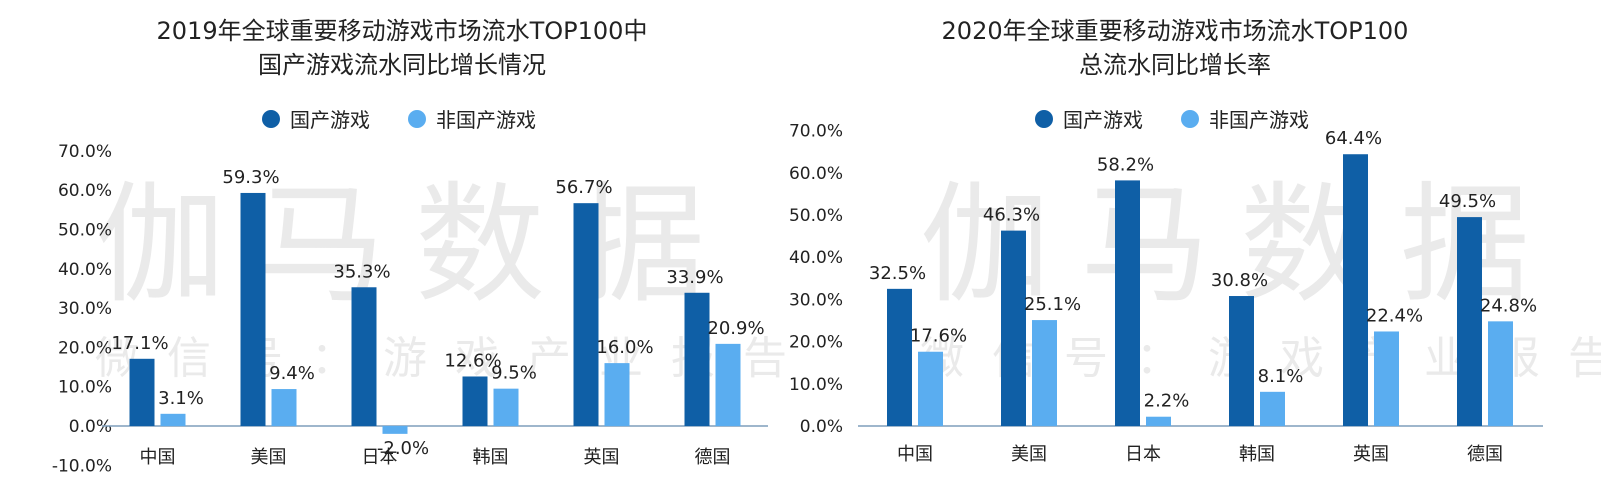 The height and width of the screenshot is (491, 1601). Describe the element at coordinates (1239, 280) in the screenshot. I see `data-label-domestic-4: 30.8%` at that location.